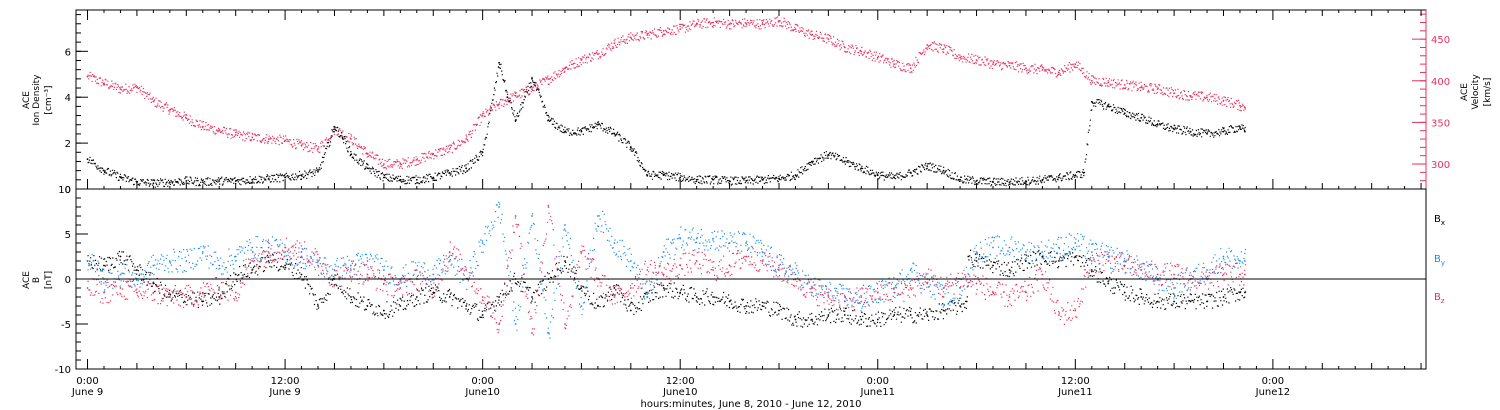  I want to click on series-trace, so click(667, 288).